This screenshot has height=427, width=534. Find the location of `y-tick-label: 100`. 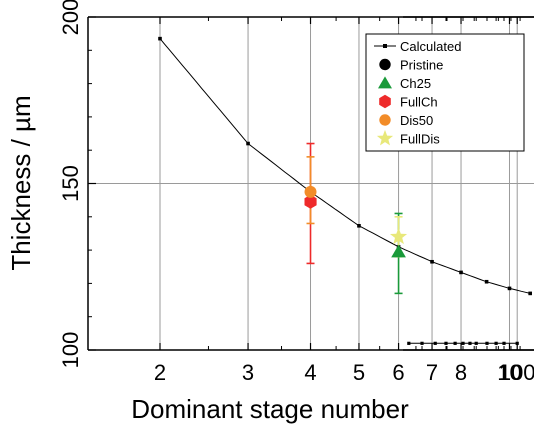

y-tick-label: 100 is located at coordinates (70, 350).